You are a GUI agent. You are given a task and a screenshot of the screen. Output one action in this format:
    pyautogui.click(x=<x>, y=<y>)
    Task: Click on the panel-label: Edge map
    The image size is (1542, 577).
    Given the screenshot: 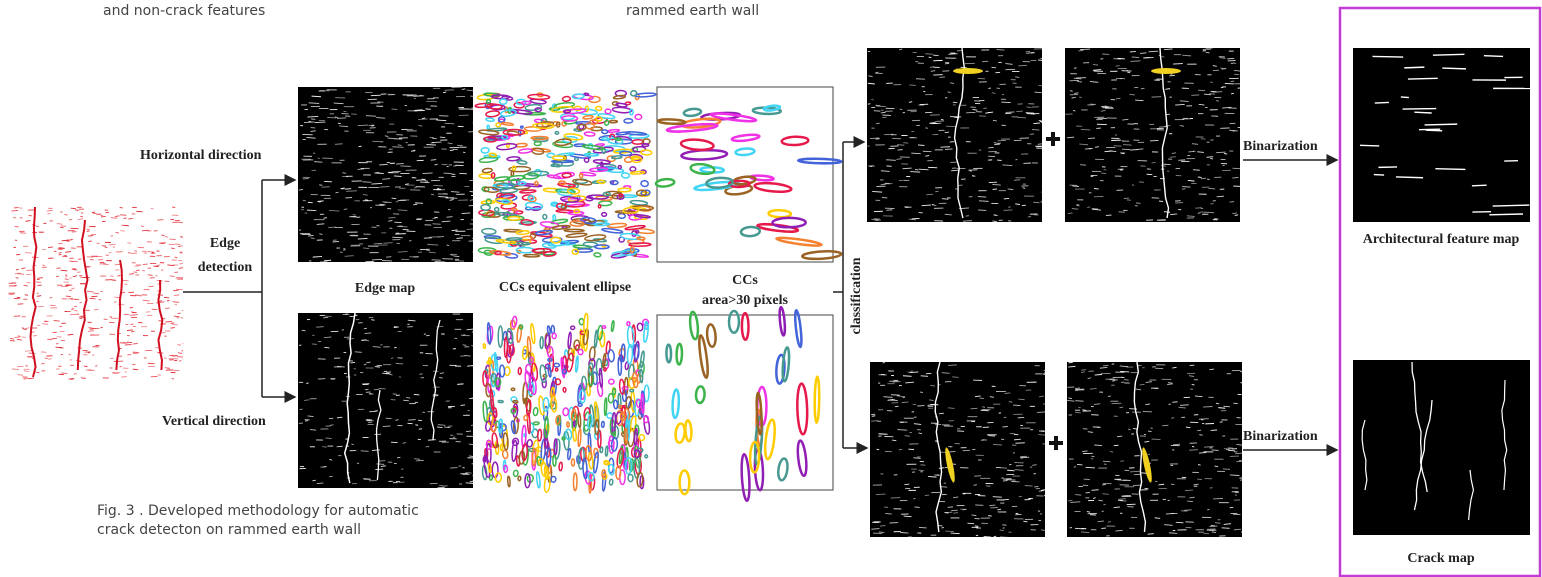 What is the action you would take?
    pyautogui.click(x=385, y=289)
    